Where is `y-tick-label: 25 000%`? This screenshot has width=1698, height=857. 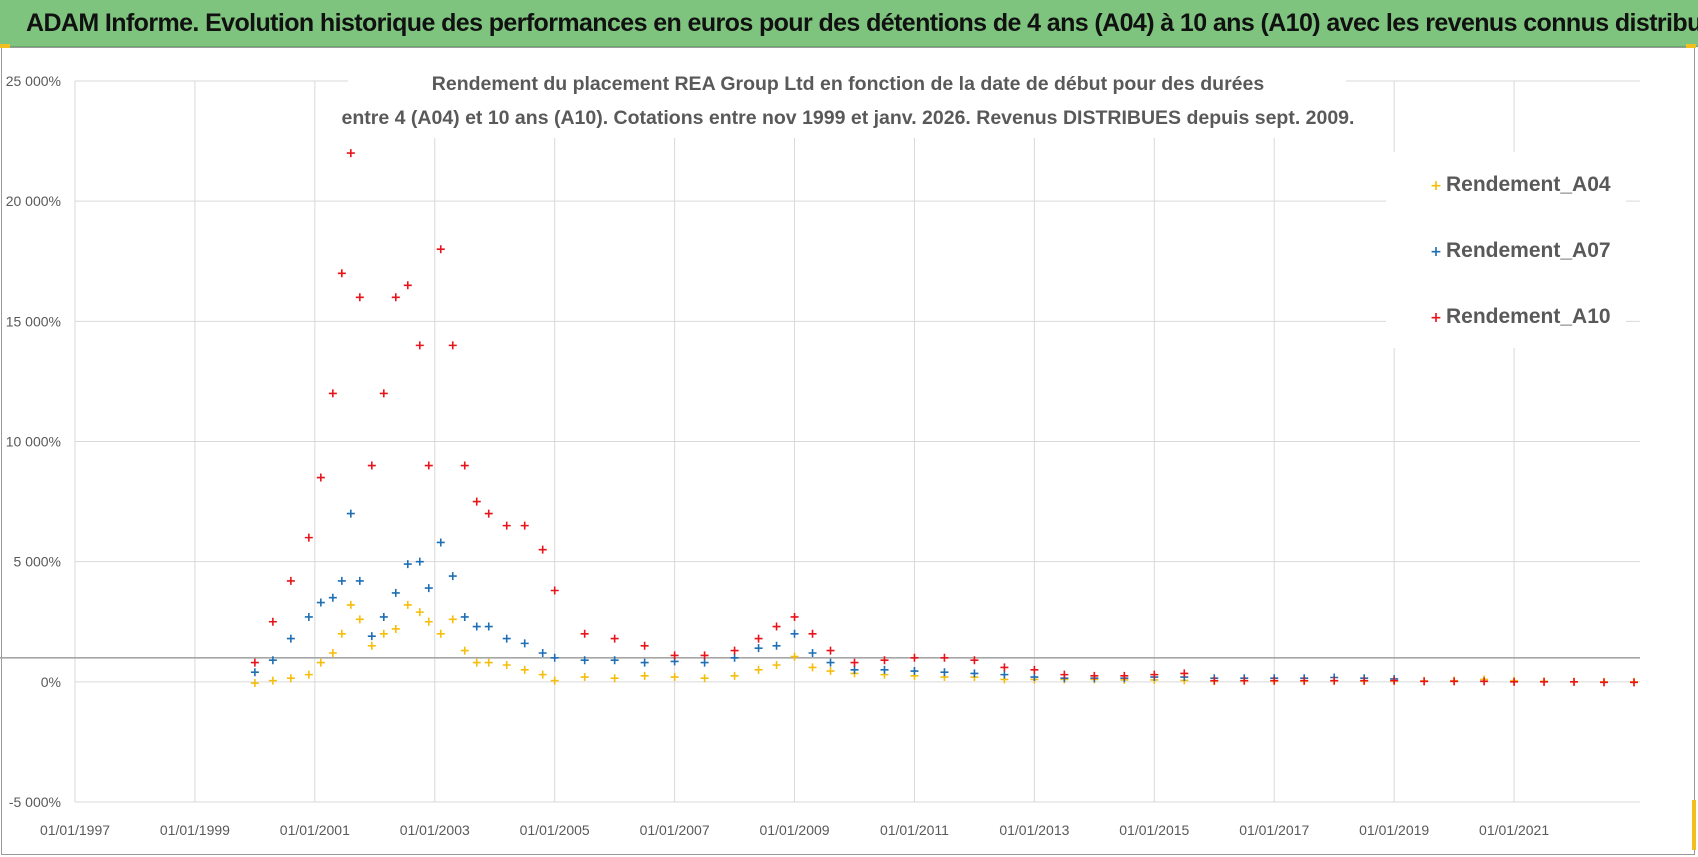 y-tick-label: 25 000% is located at coordinates (33, 81).